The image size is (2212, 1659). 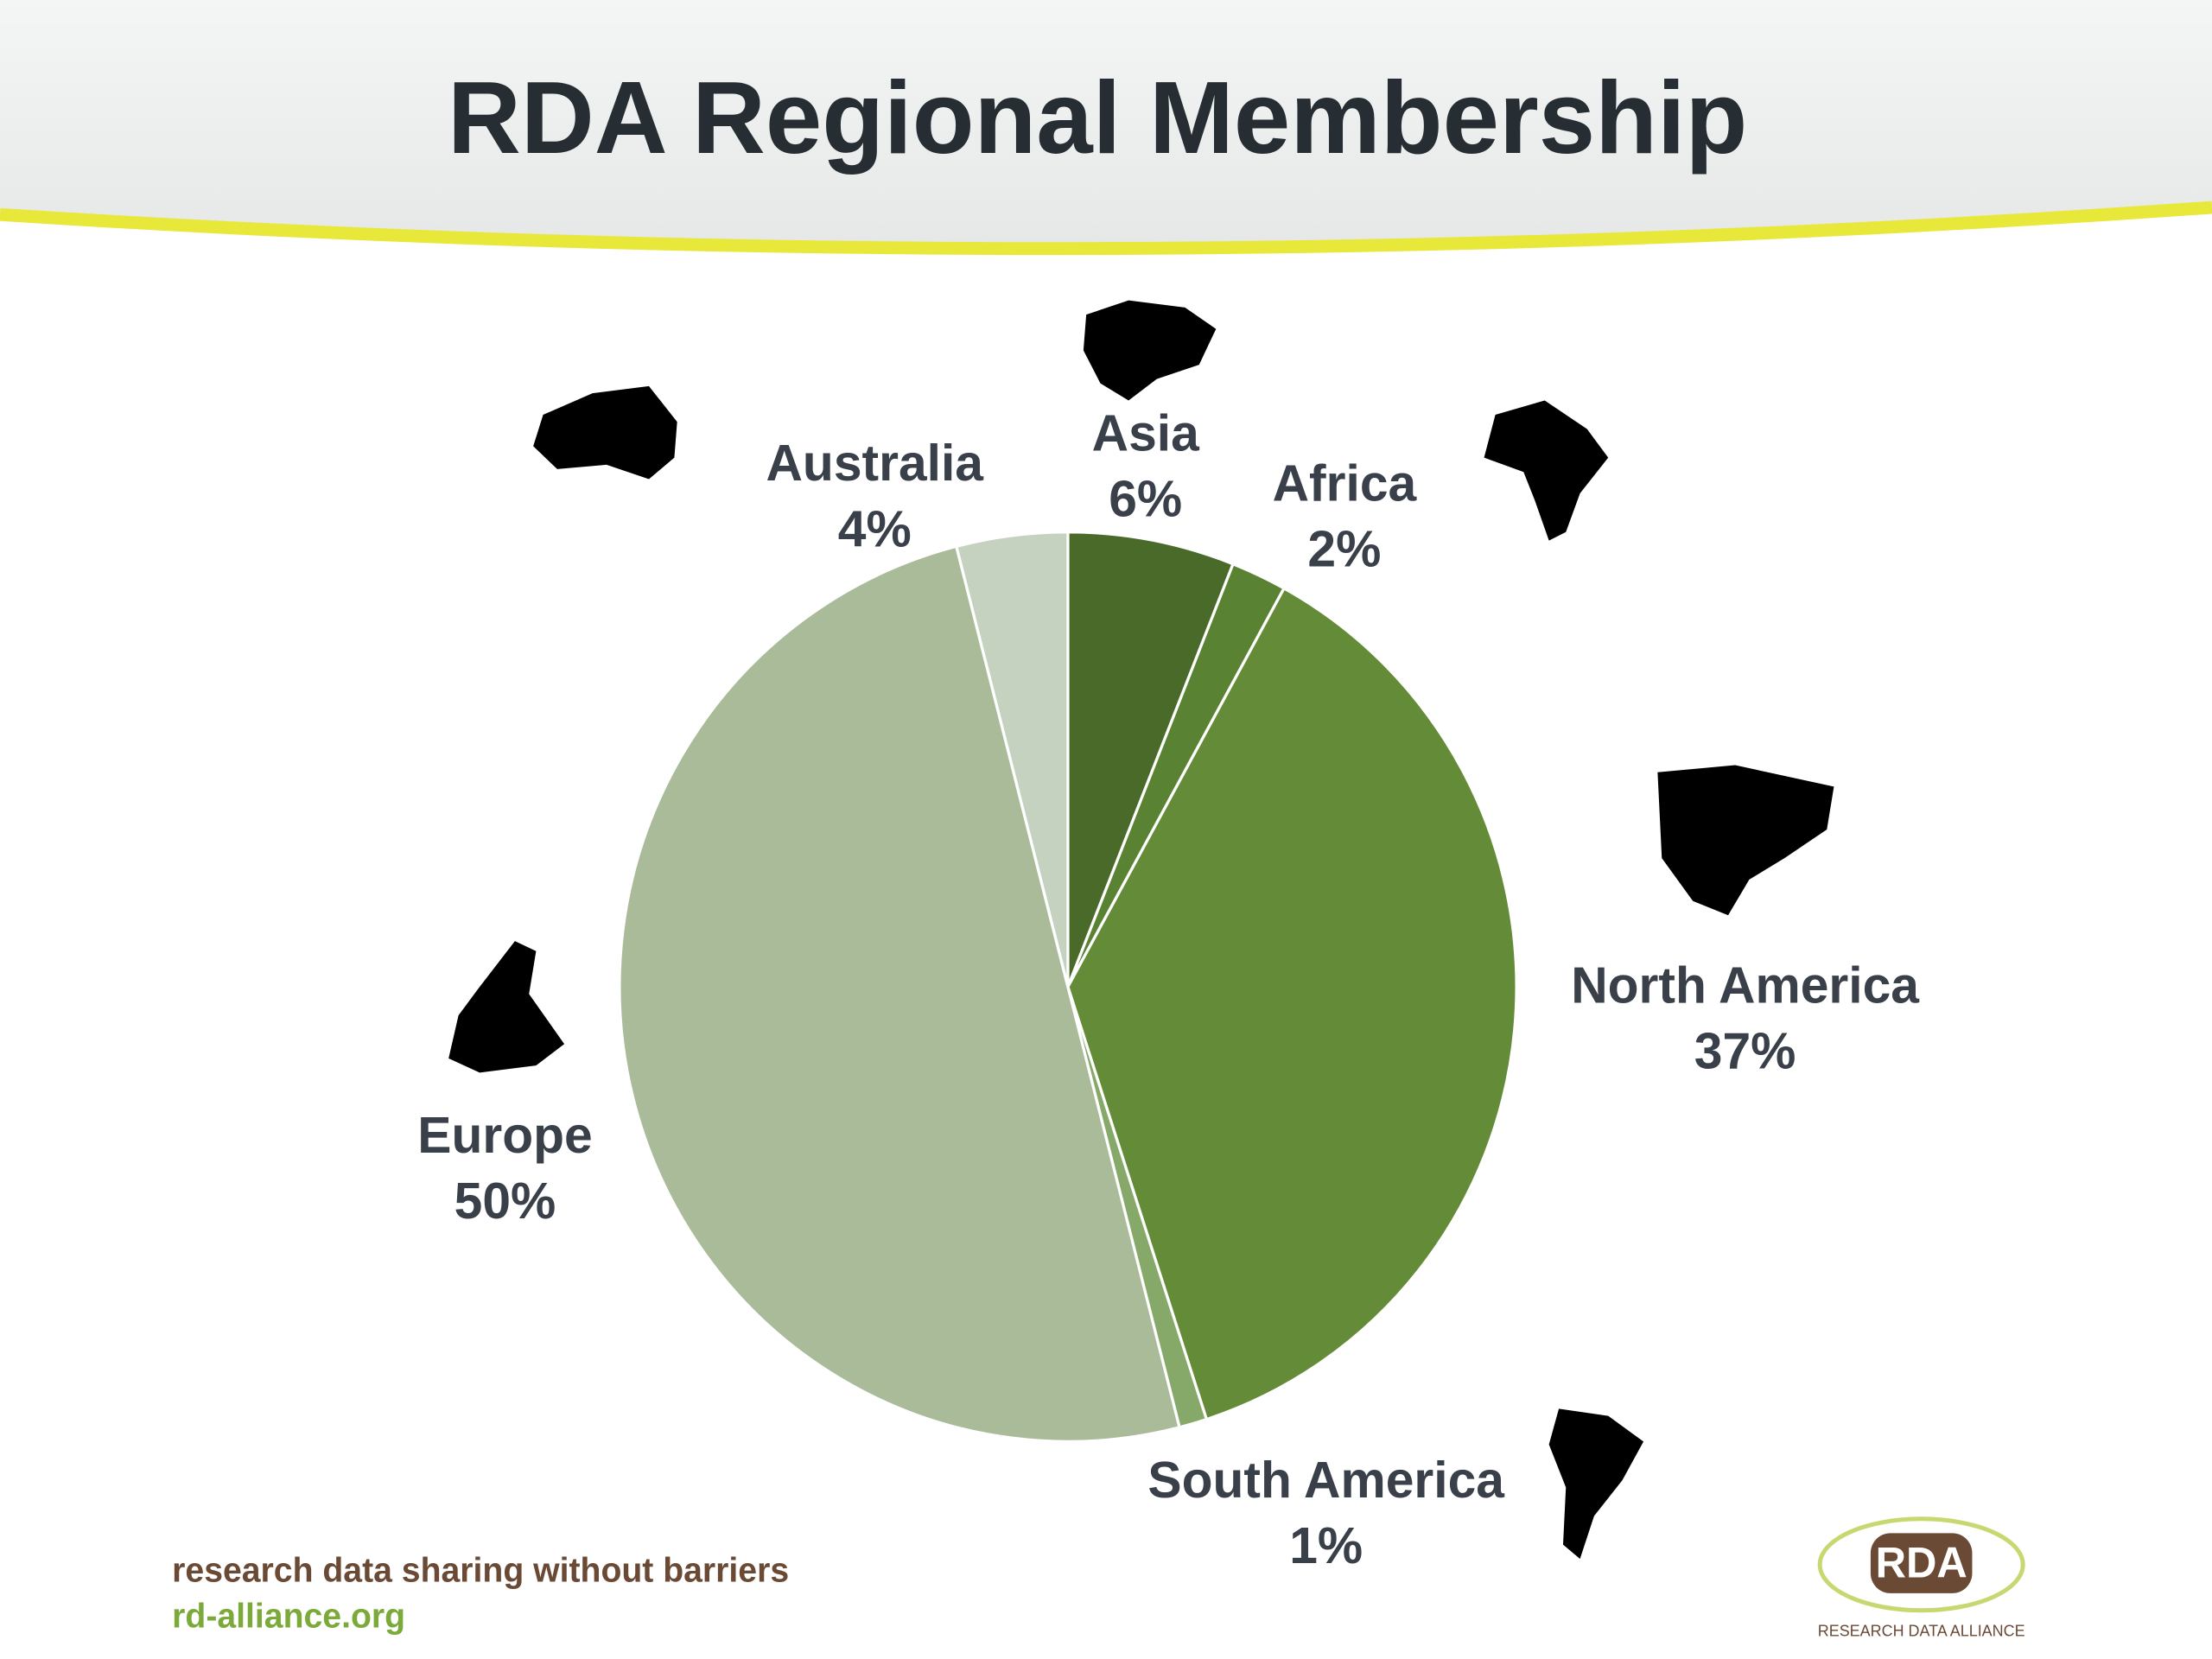 I want to click on slice-value-label: 1%, so click(x=1326, y=1545).